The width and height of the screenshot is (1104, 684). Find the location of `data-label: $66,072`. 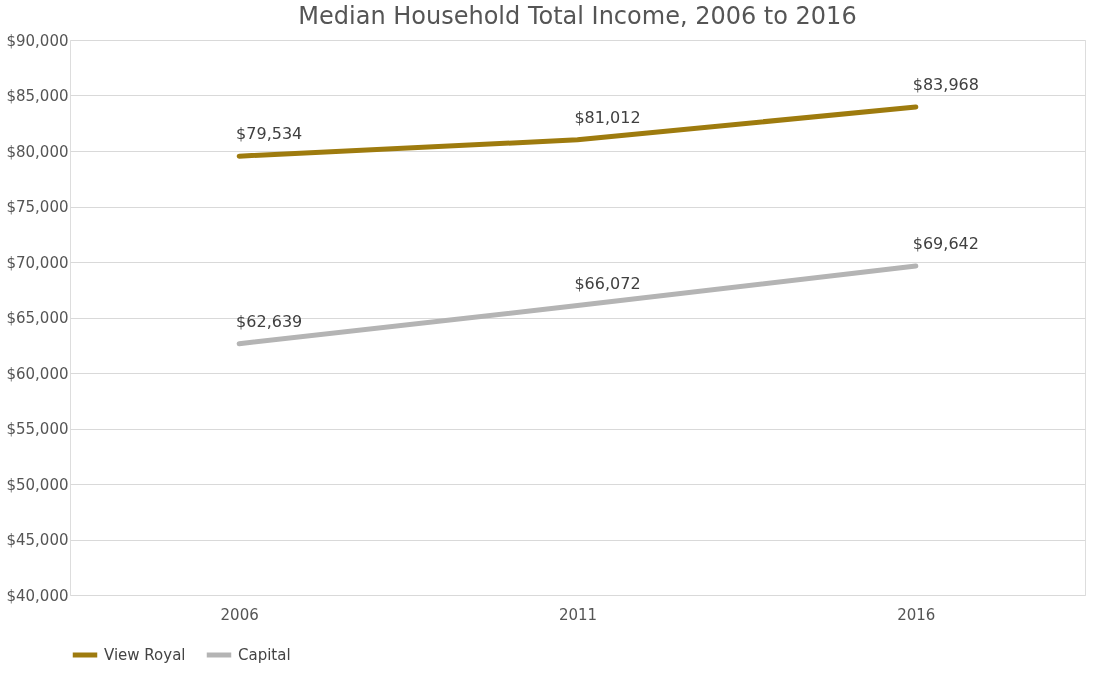

data-label: $66,072 is located at coordinates (607, 283).